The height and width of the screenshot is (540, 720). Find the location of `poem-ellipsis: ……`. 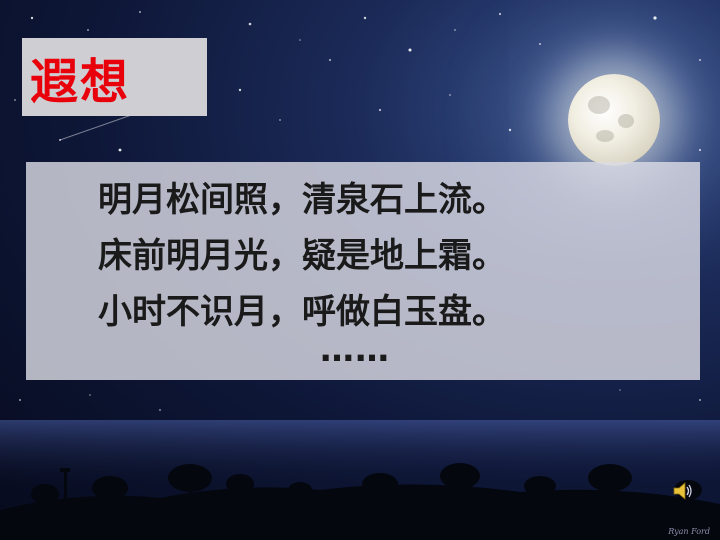

poem-ellipsis: …… is located at coordinates (355, 350).